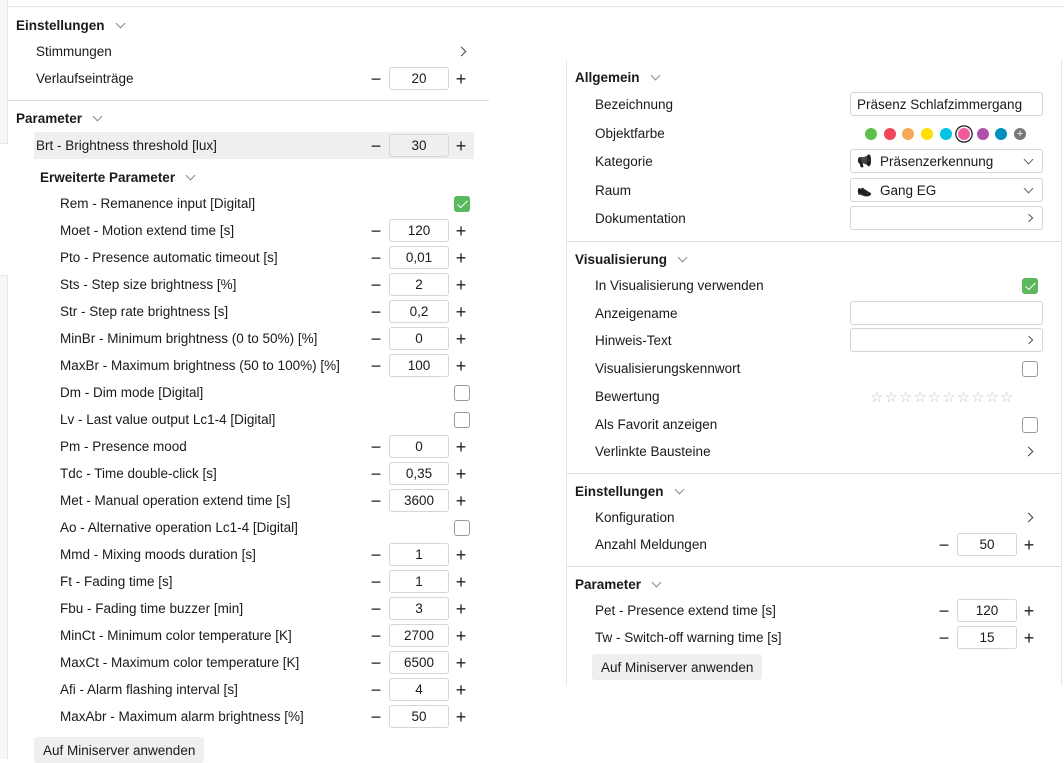  Describe the element at coordinates (419, 662) in the screenshot. I see `value-input: 6500` at that location.